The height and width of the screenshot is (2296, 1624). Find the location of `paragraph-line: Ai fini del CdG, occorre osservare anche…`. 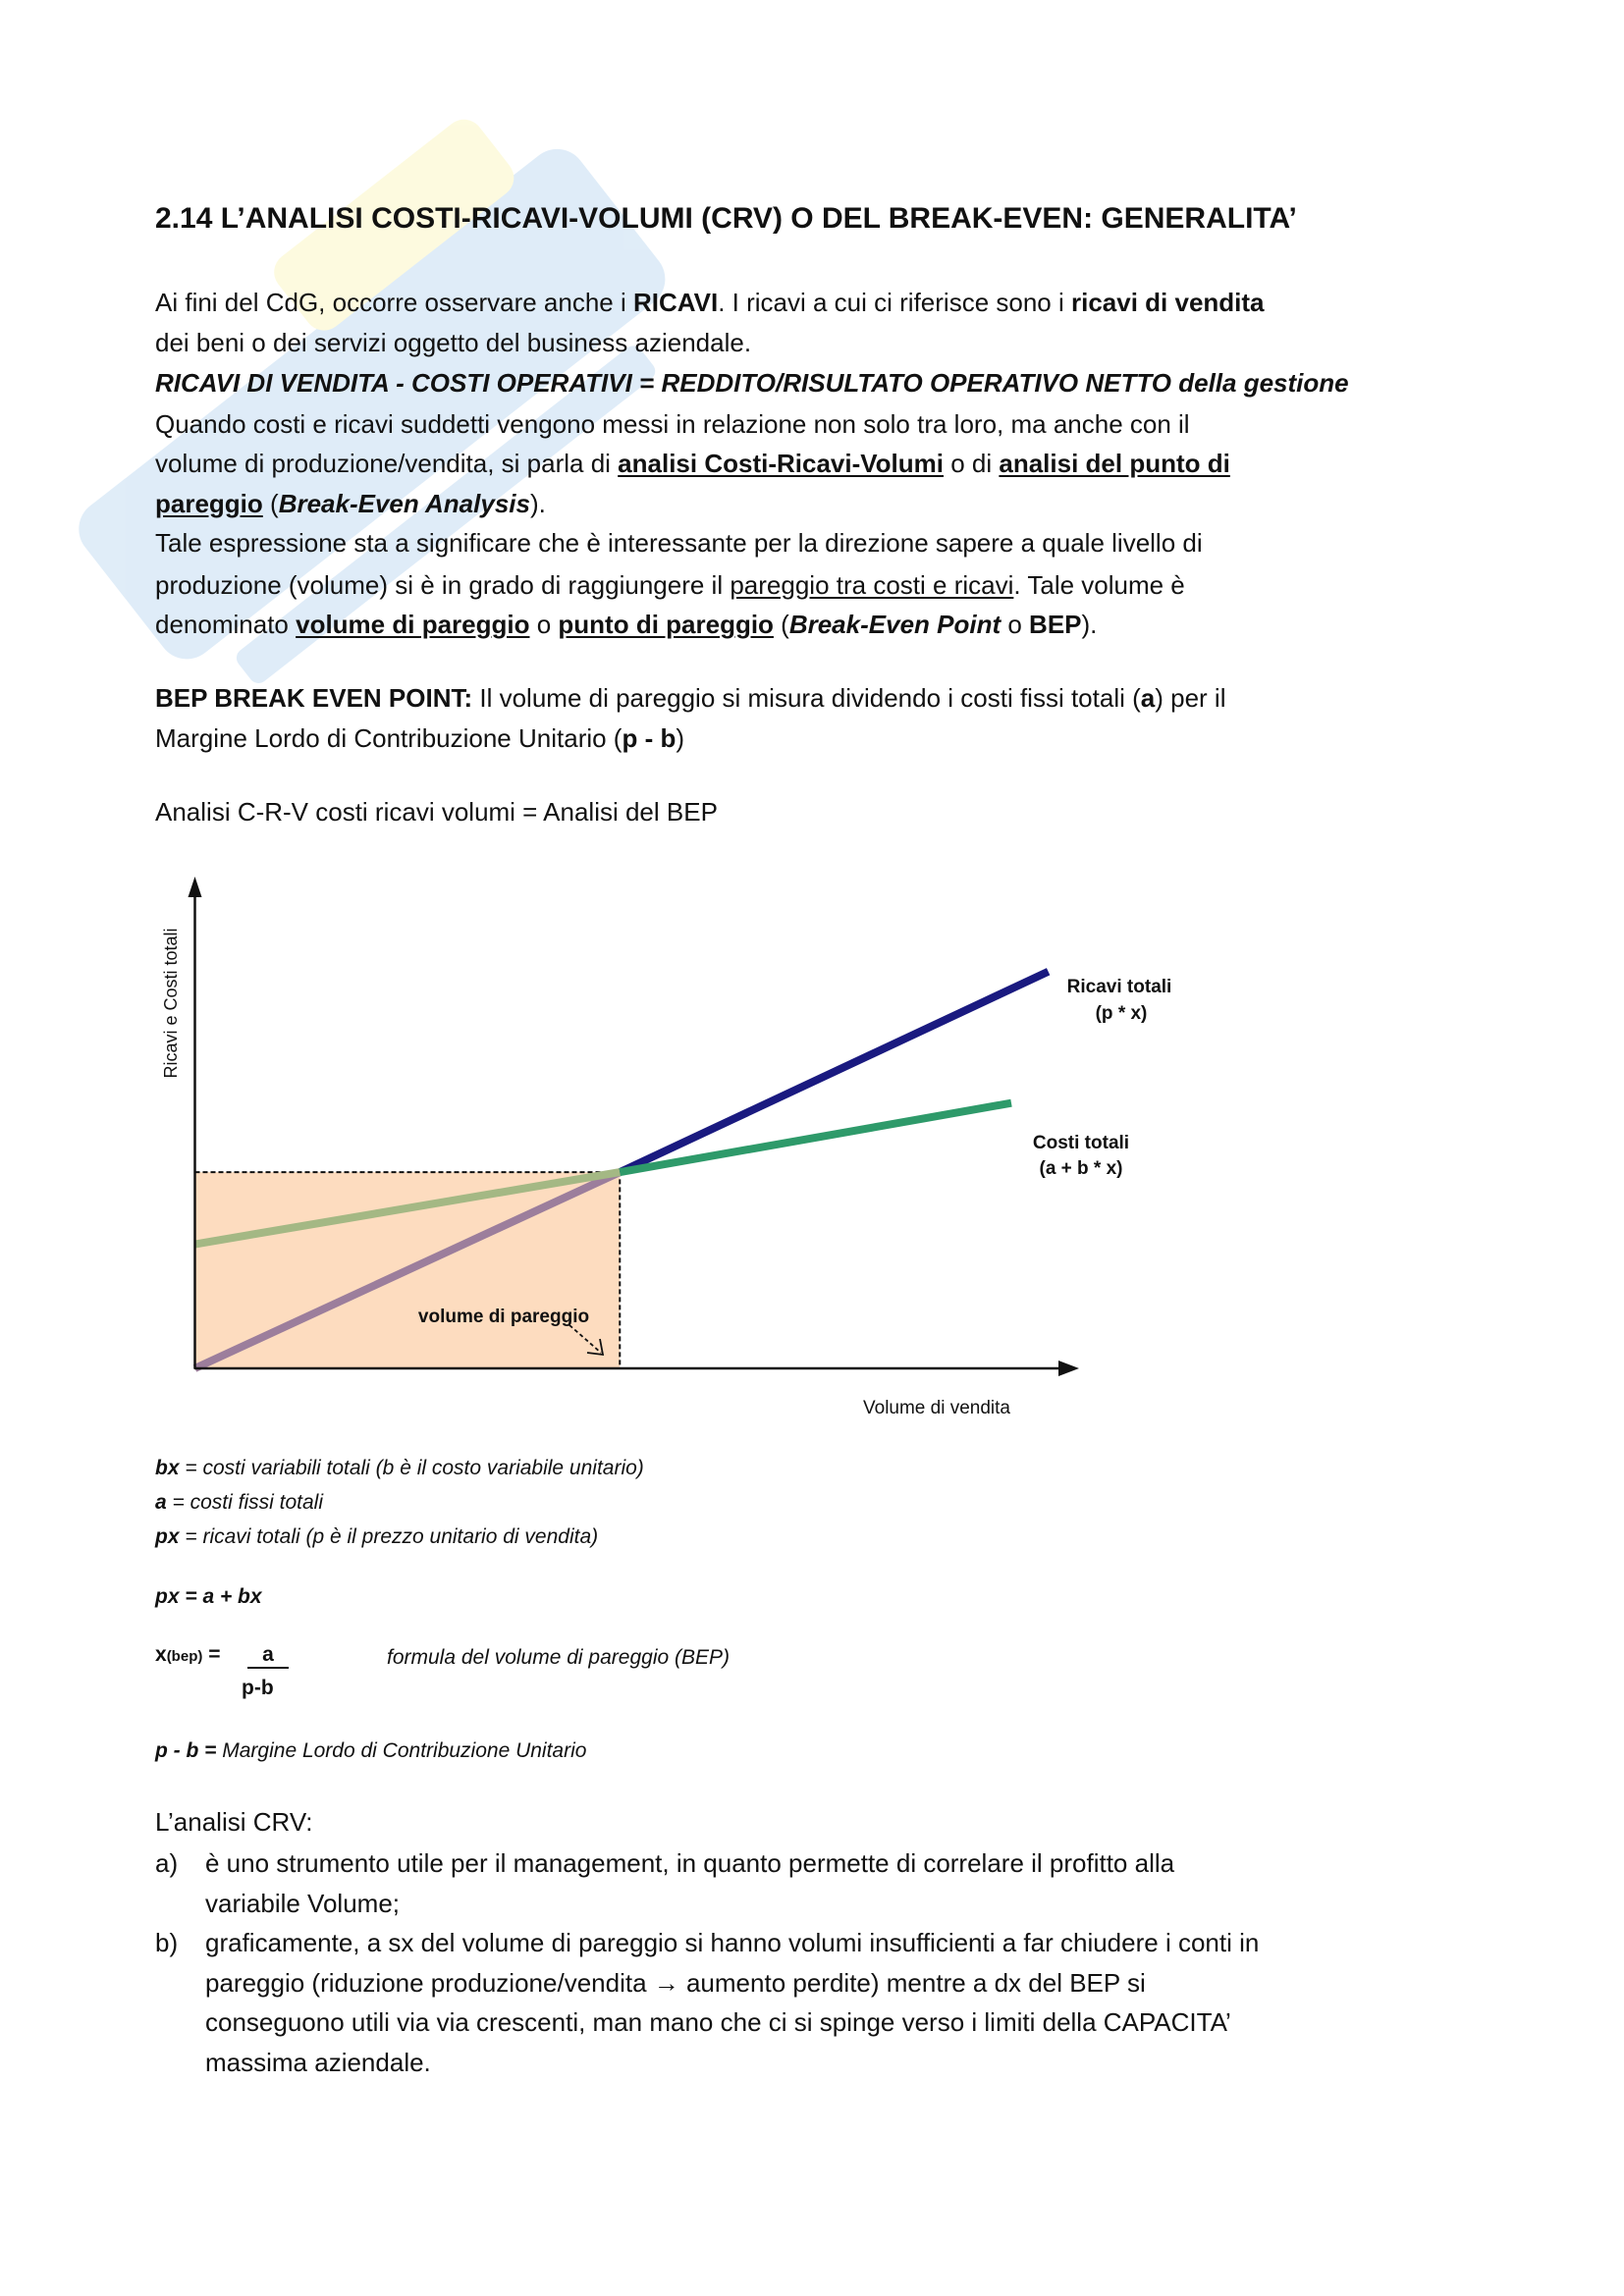

paragraph-line: Ai fini del CdG, occorre osservare anche… is located at coordinates (710, 302).